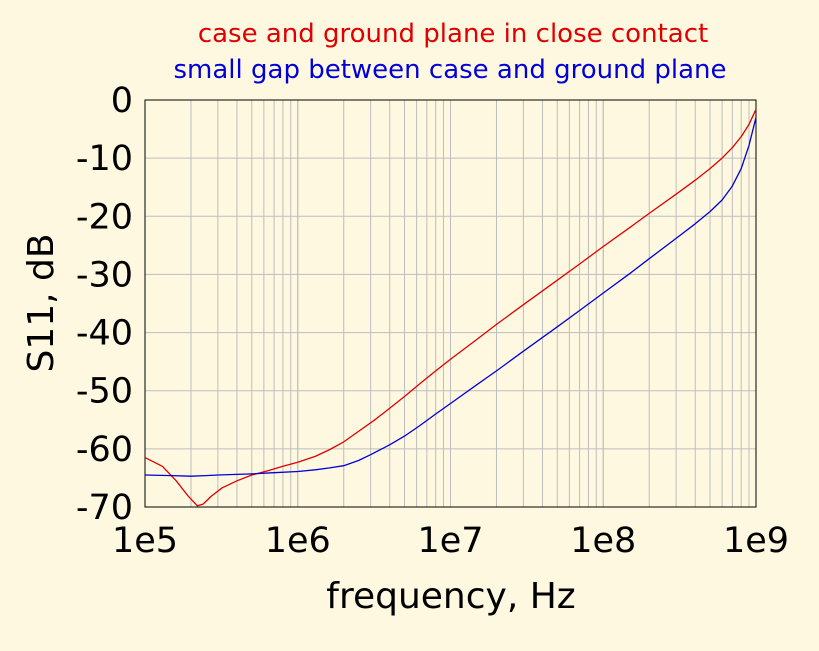 The image size is (819, 651). I want to click on x-tick-label: 1e6, so click(298, 541).